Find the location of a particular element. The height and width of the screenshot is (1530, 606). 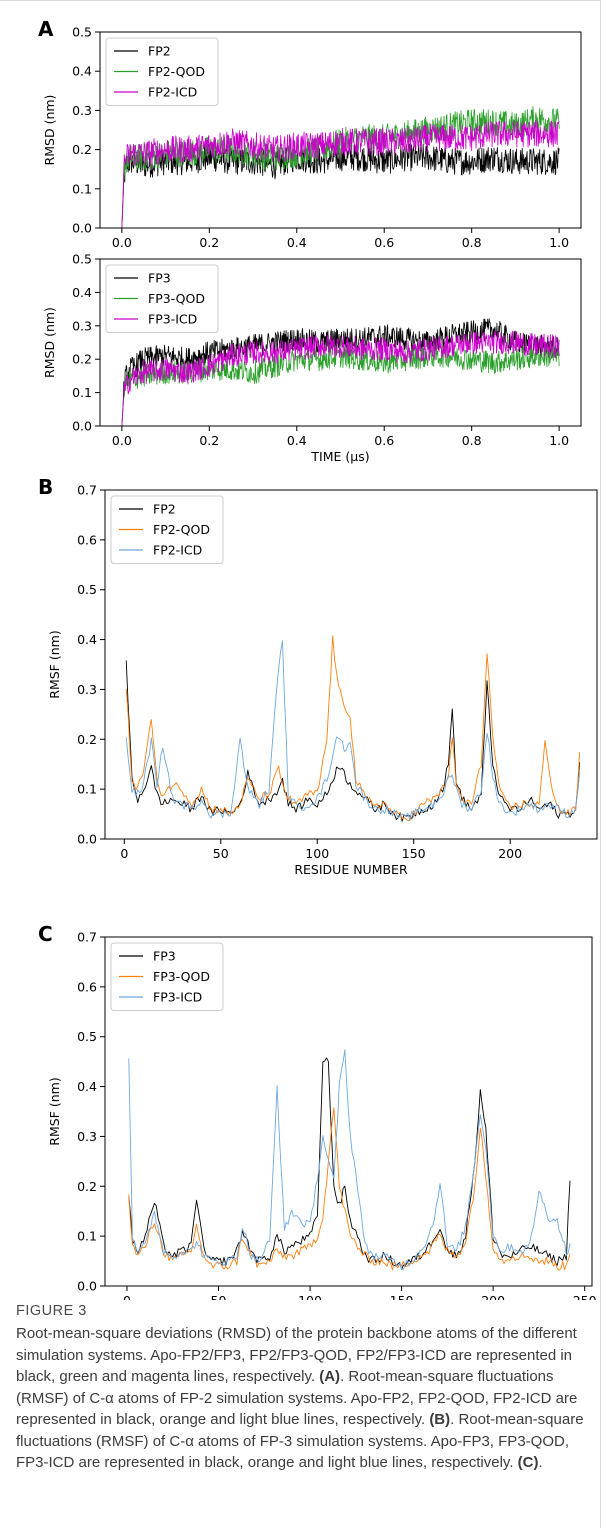

caption-ref-a: (A) is located at coordinates (330, 1376).